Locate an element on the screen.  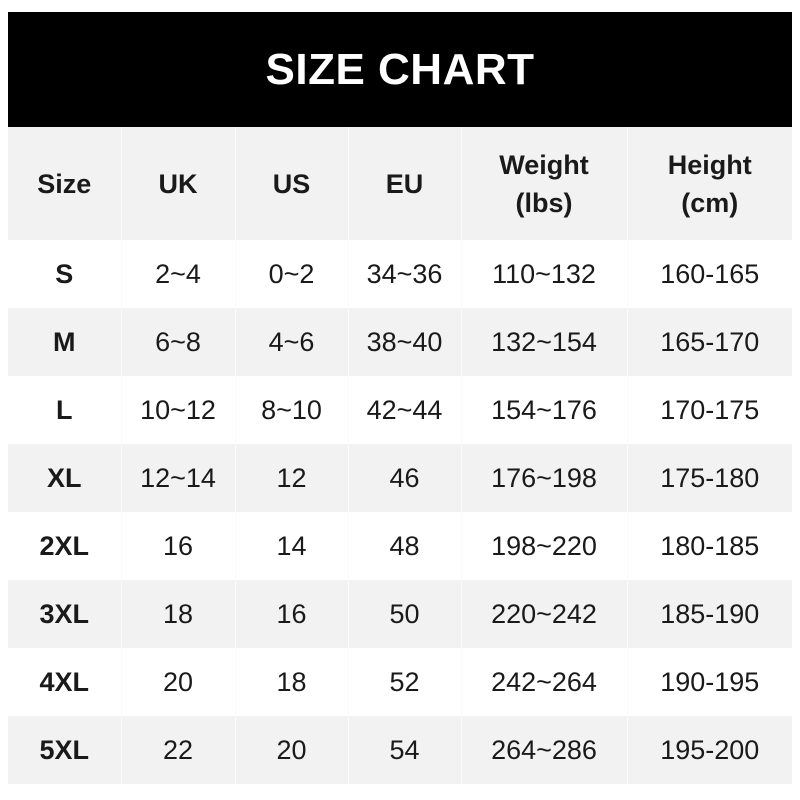
header-uk-line: UK is located at coordinates (178, 183).